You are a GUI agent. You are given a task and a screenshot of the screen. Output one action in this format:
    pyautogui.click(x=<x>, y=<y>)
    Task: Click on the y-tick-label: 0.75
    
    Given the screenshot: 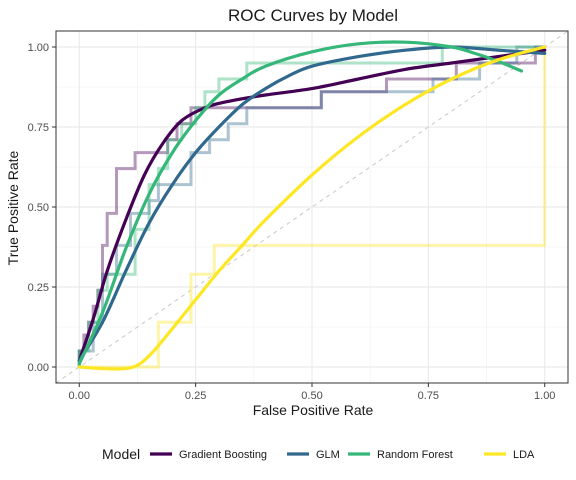 What is the action you would take?
    pyautogui.click(x=38, y=128)
    